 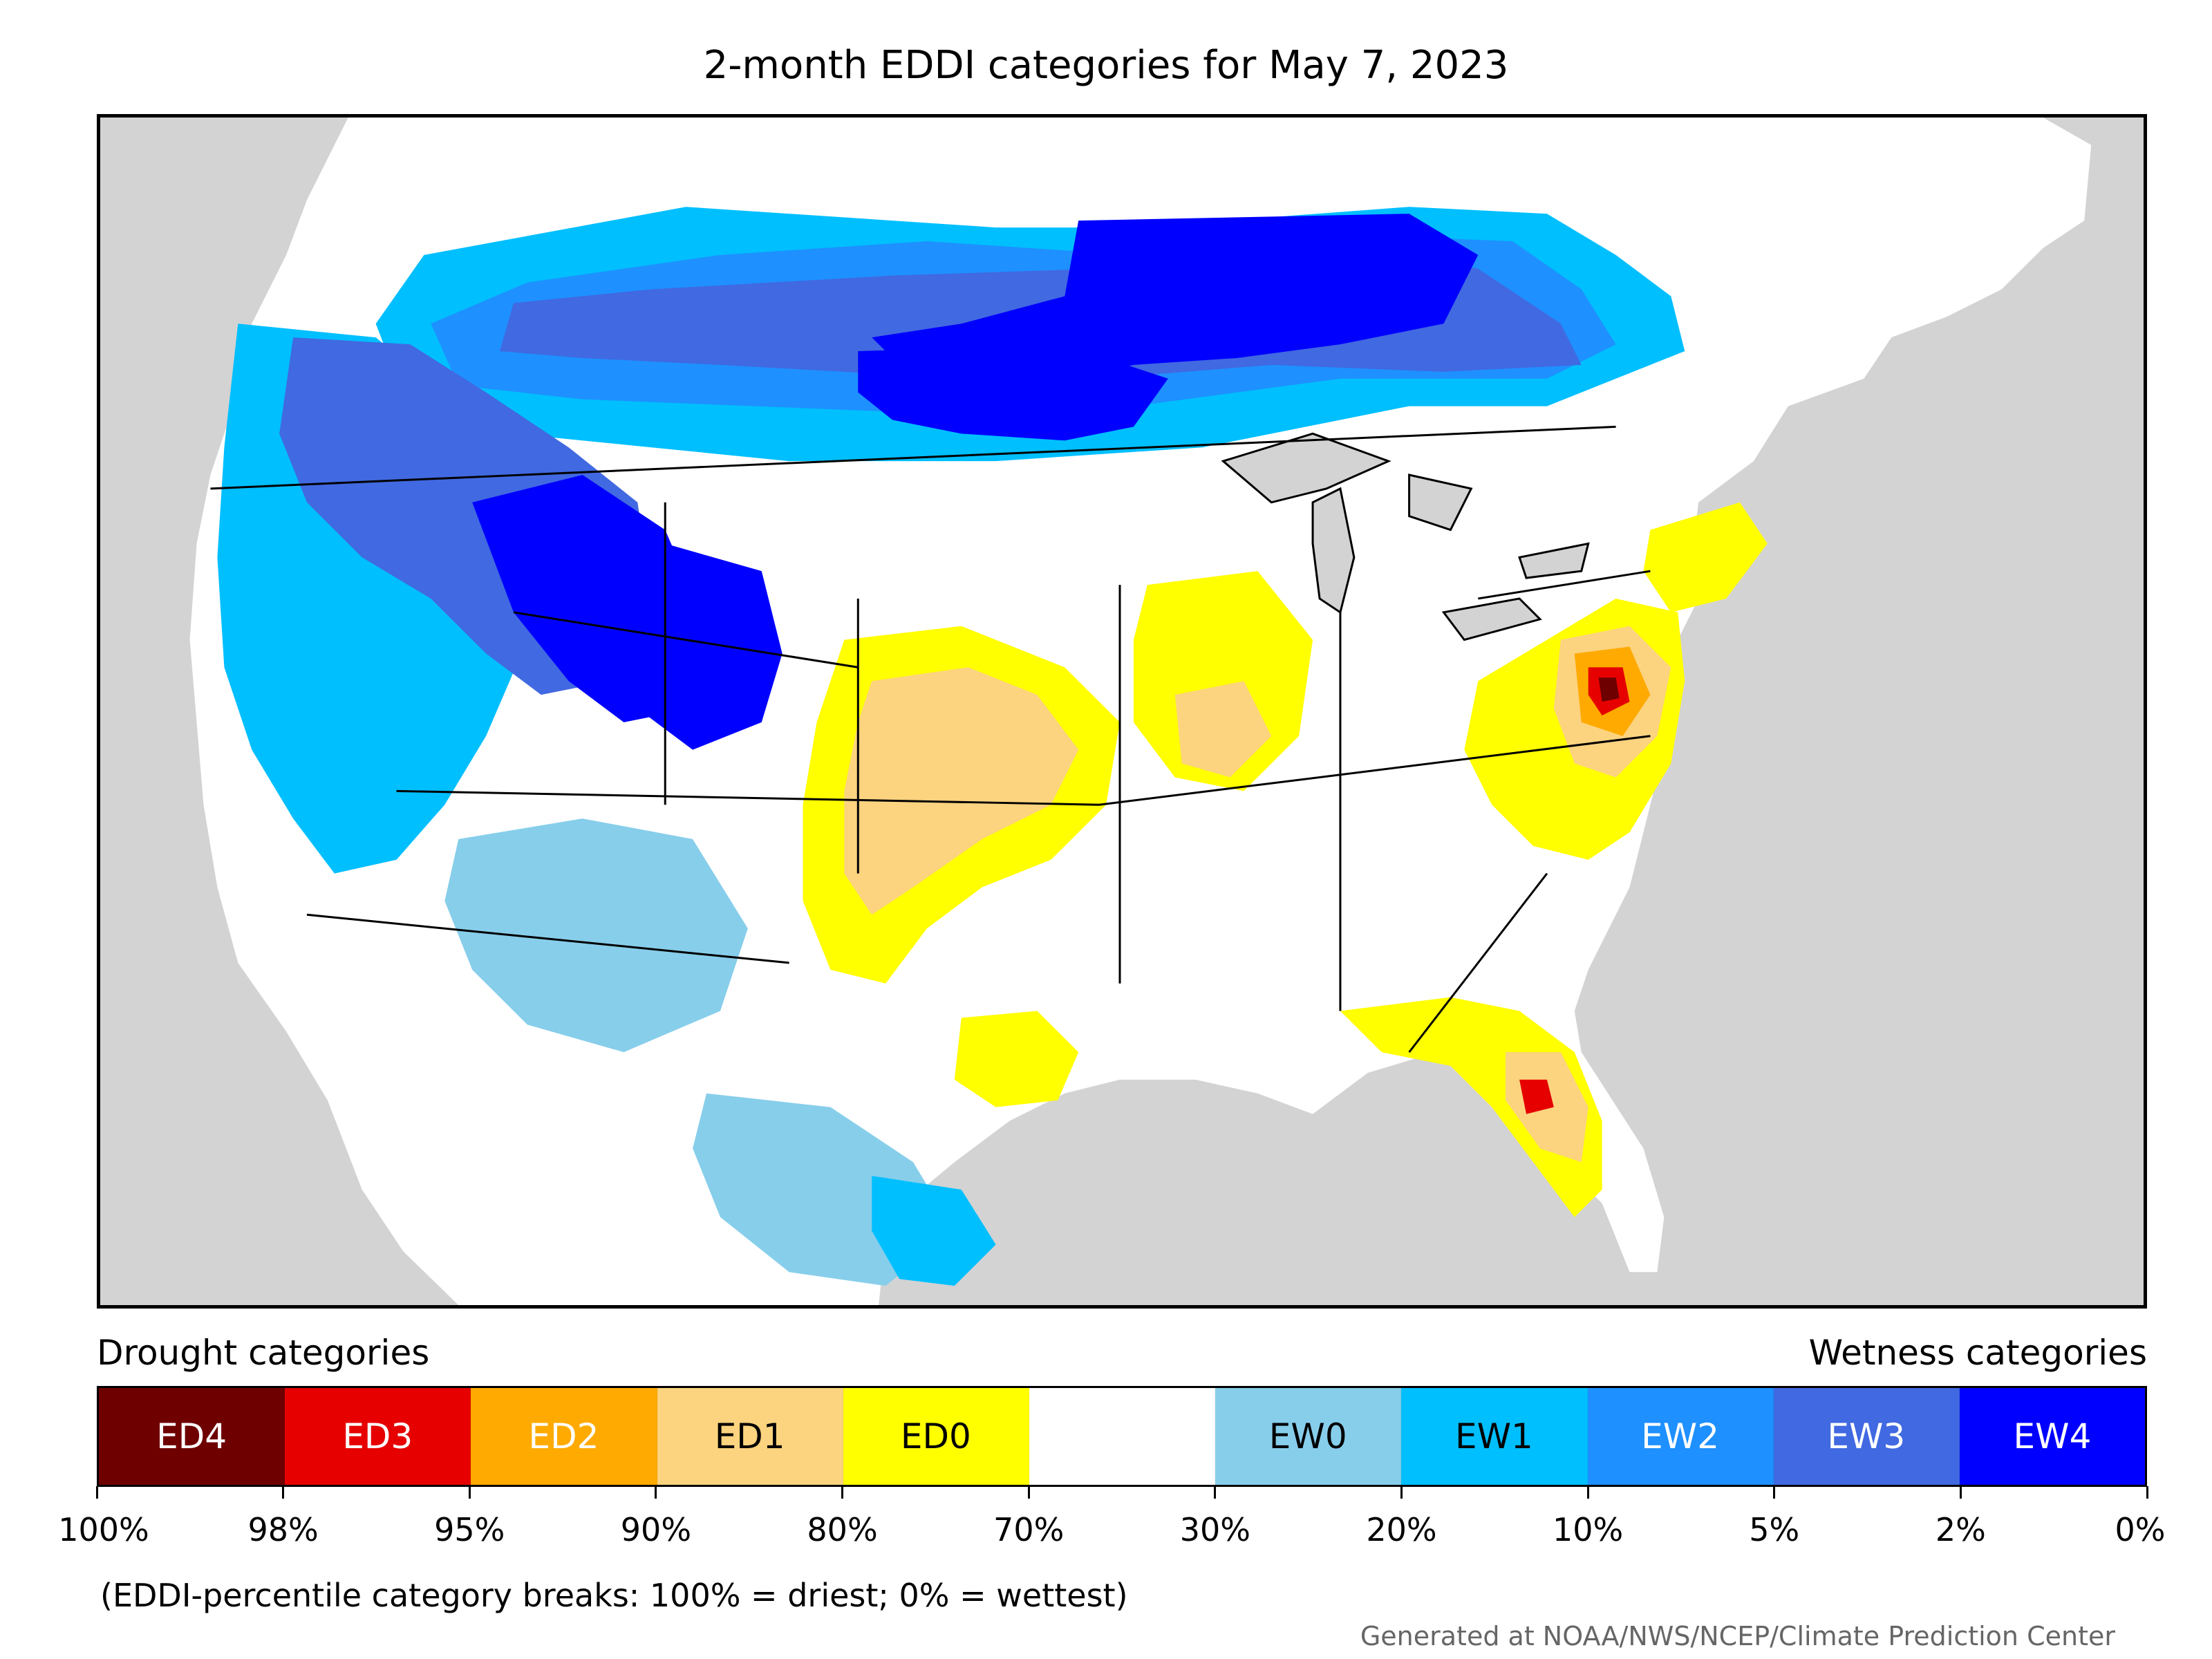 What do you see at coordinates (378, 1436) in the screenshot?
I see `colorbar-cell-ed3: ED3` at bounding box center [378, 1436].